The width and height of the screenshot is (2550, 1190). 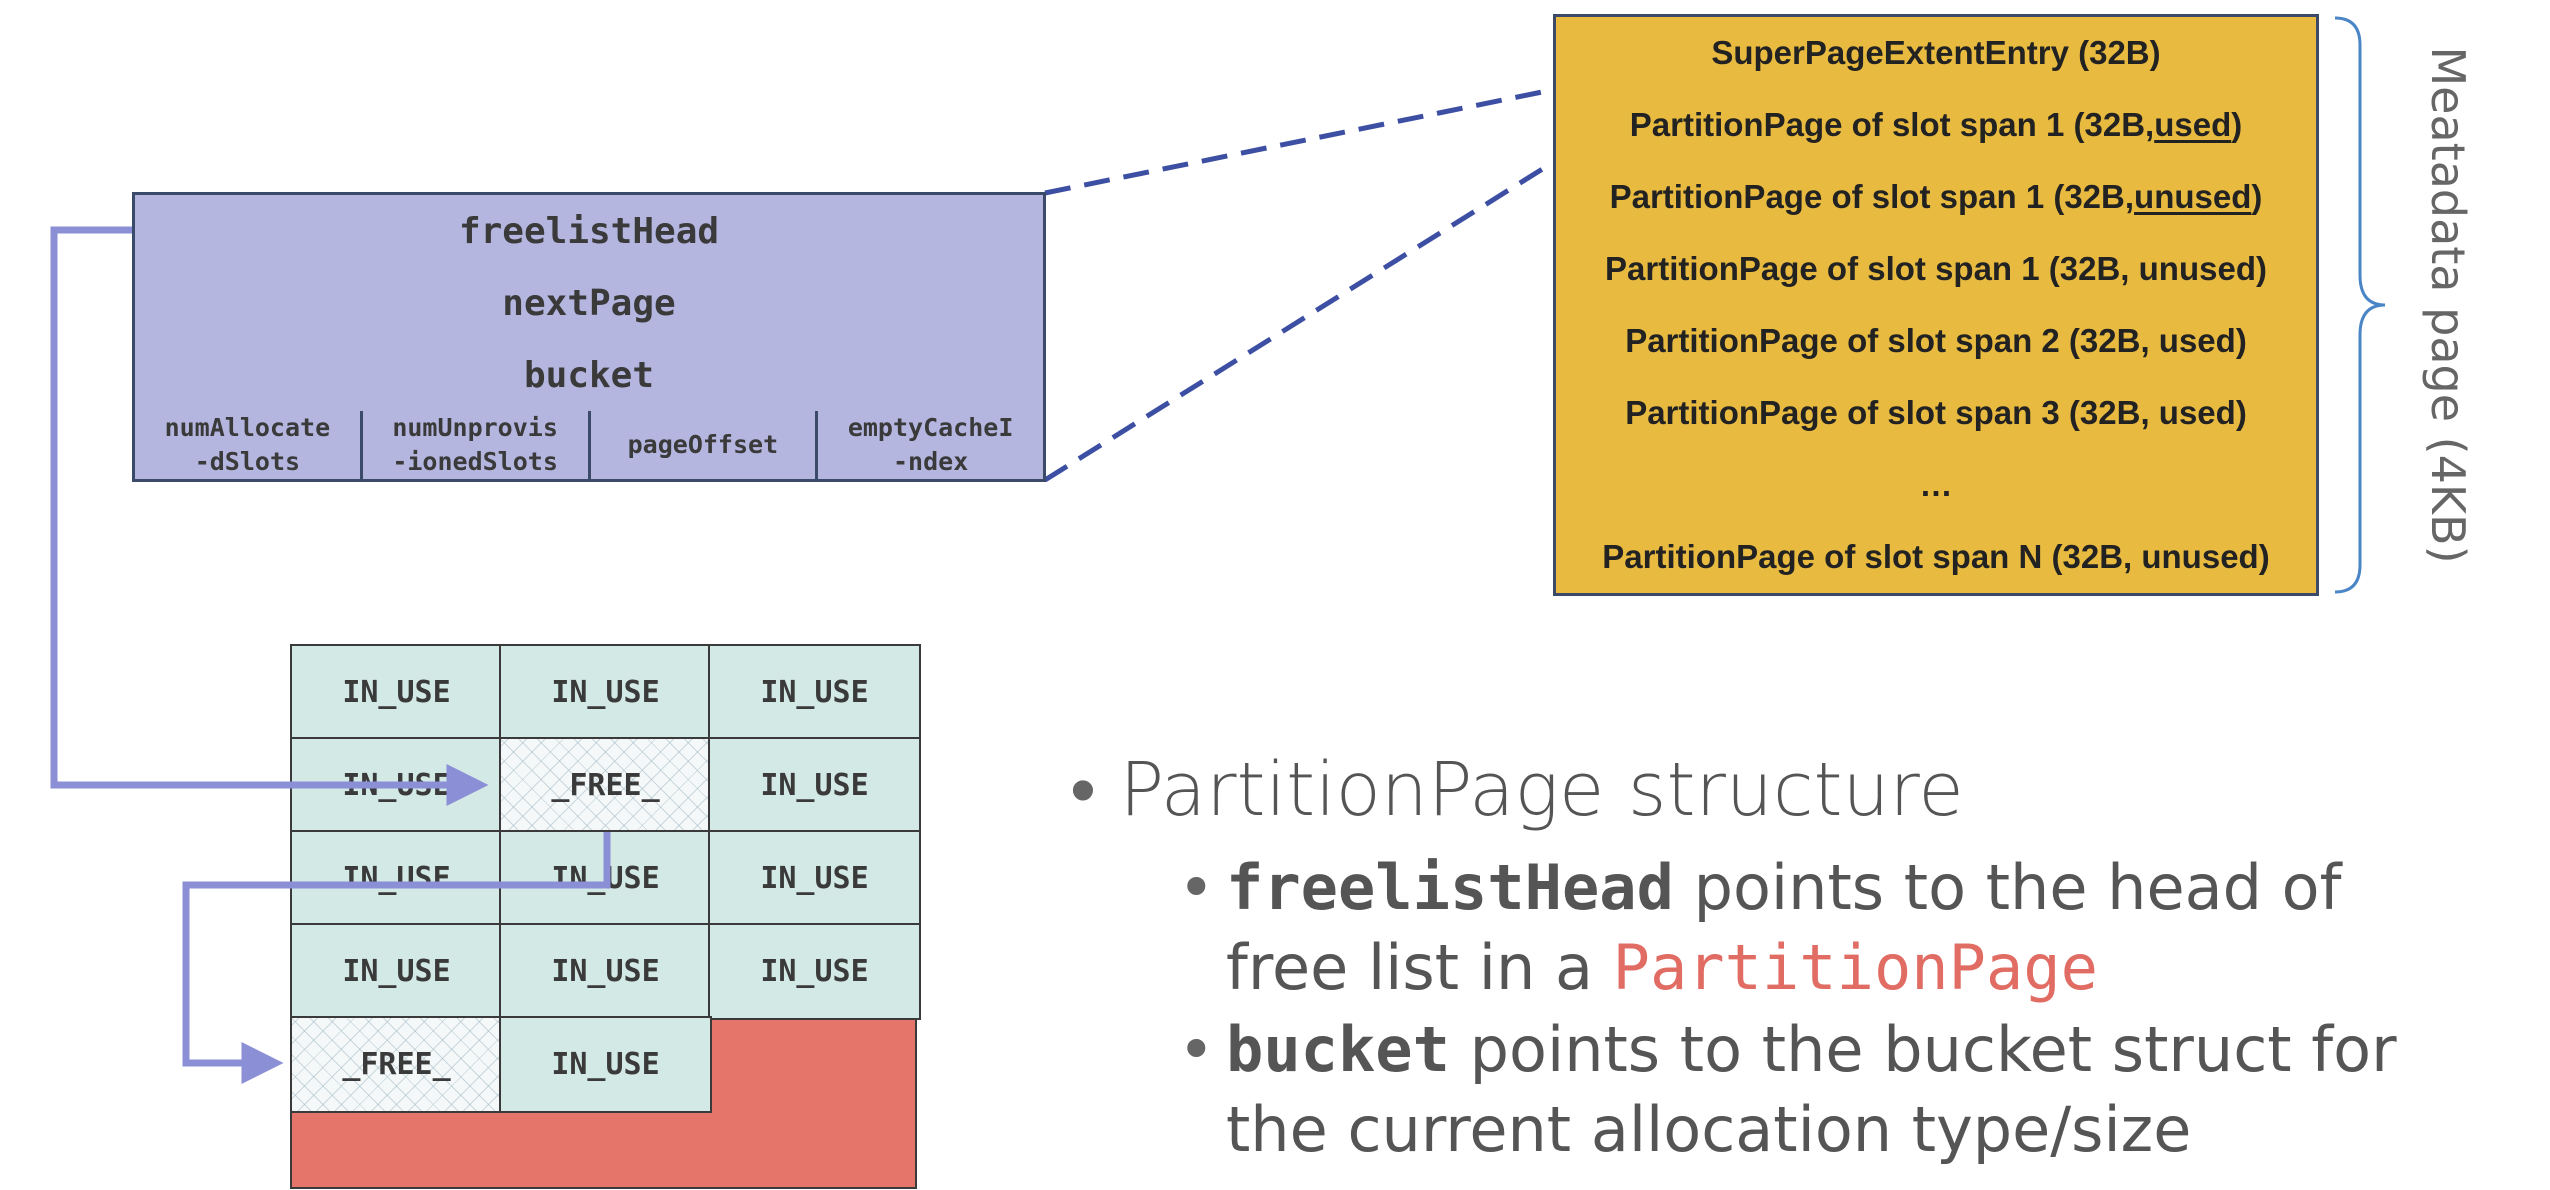 I want to click on slot-r1-c1: IN_USE, so click(x=396, y=692).